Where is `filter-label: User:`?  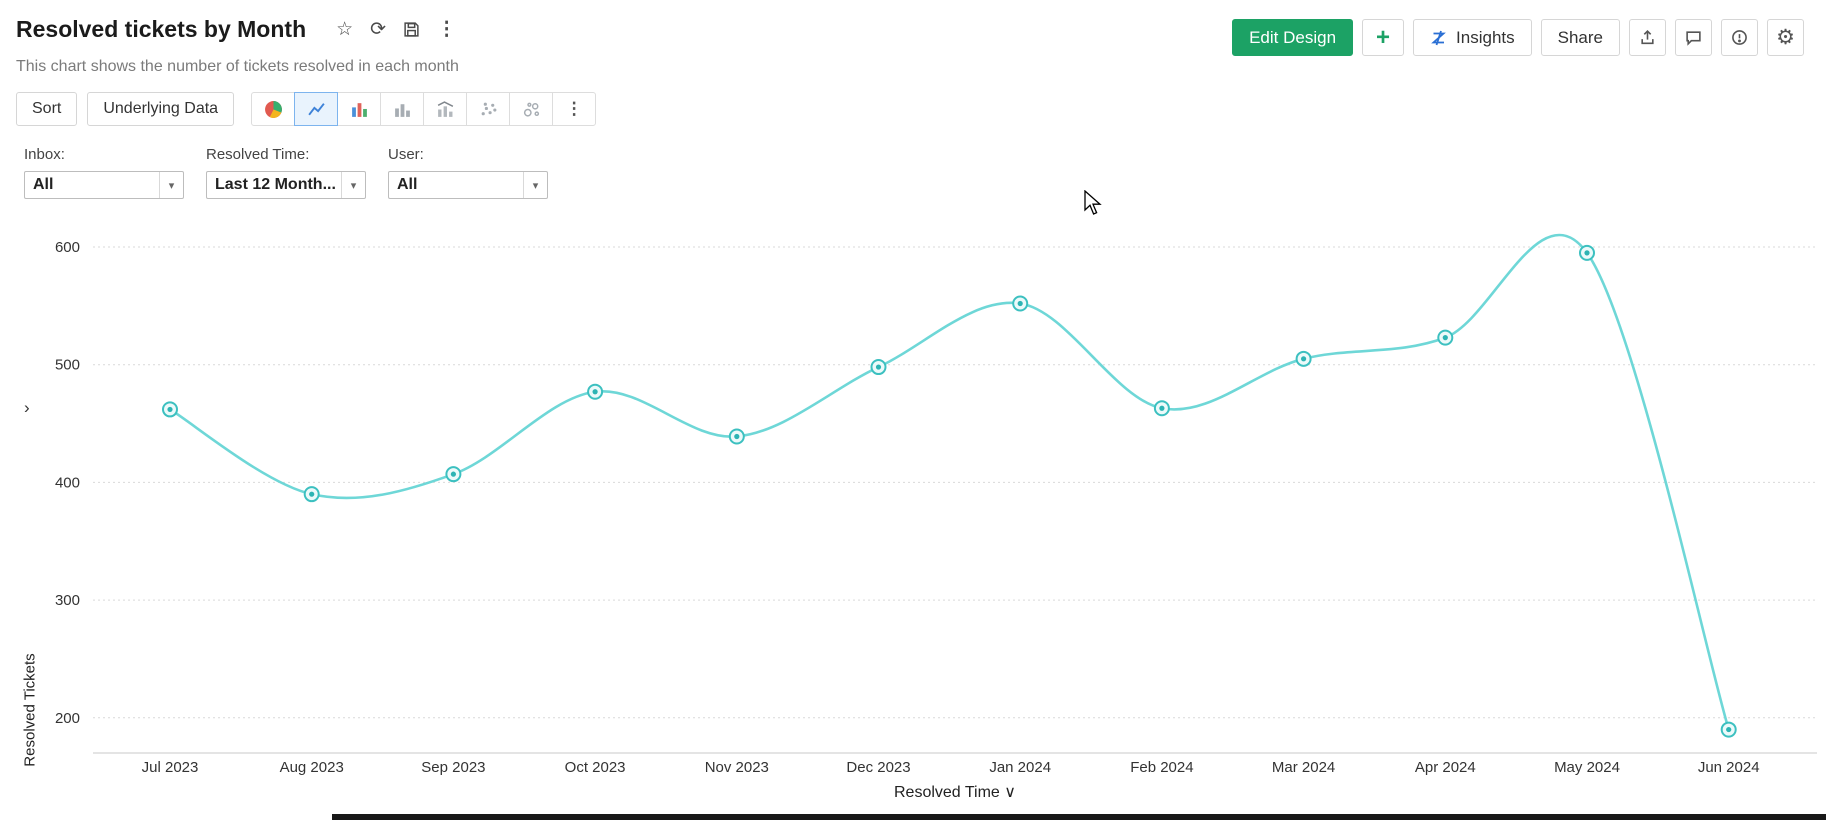
filter-label: User: is located at coordinates (406, 154).